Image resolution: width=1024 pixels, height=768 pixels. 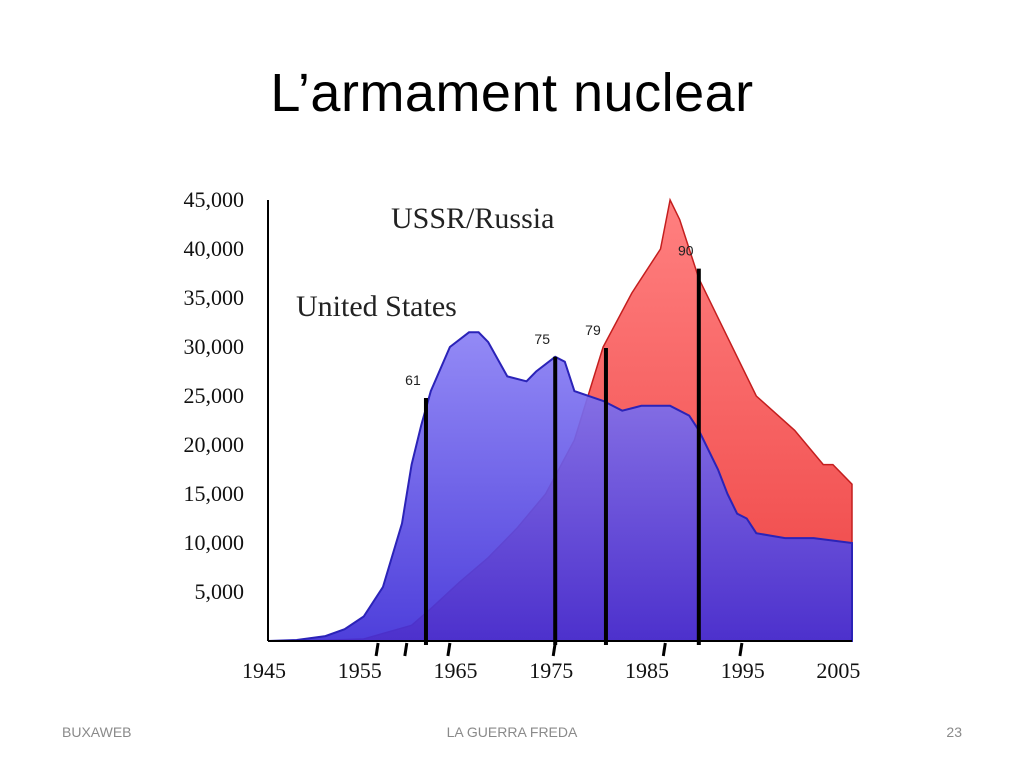 I want to click on x-tick-label: 1945, so click(x=264, y=670).